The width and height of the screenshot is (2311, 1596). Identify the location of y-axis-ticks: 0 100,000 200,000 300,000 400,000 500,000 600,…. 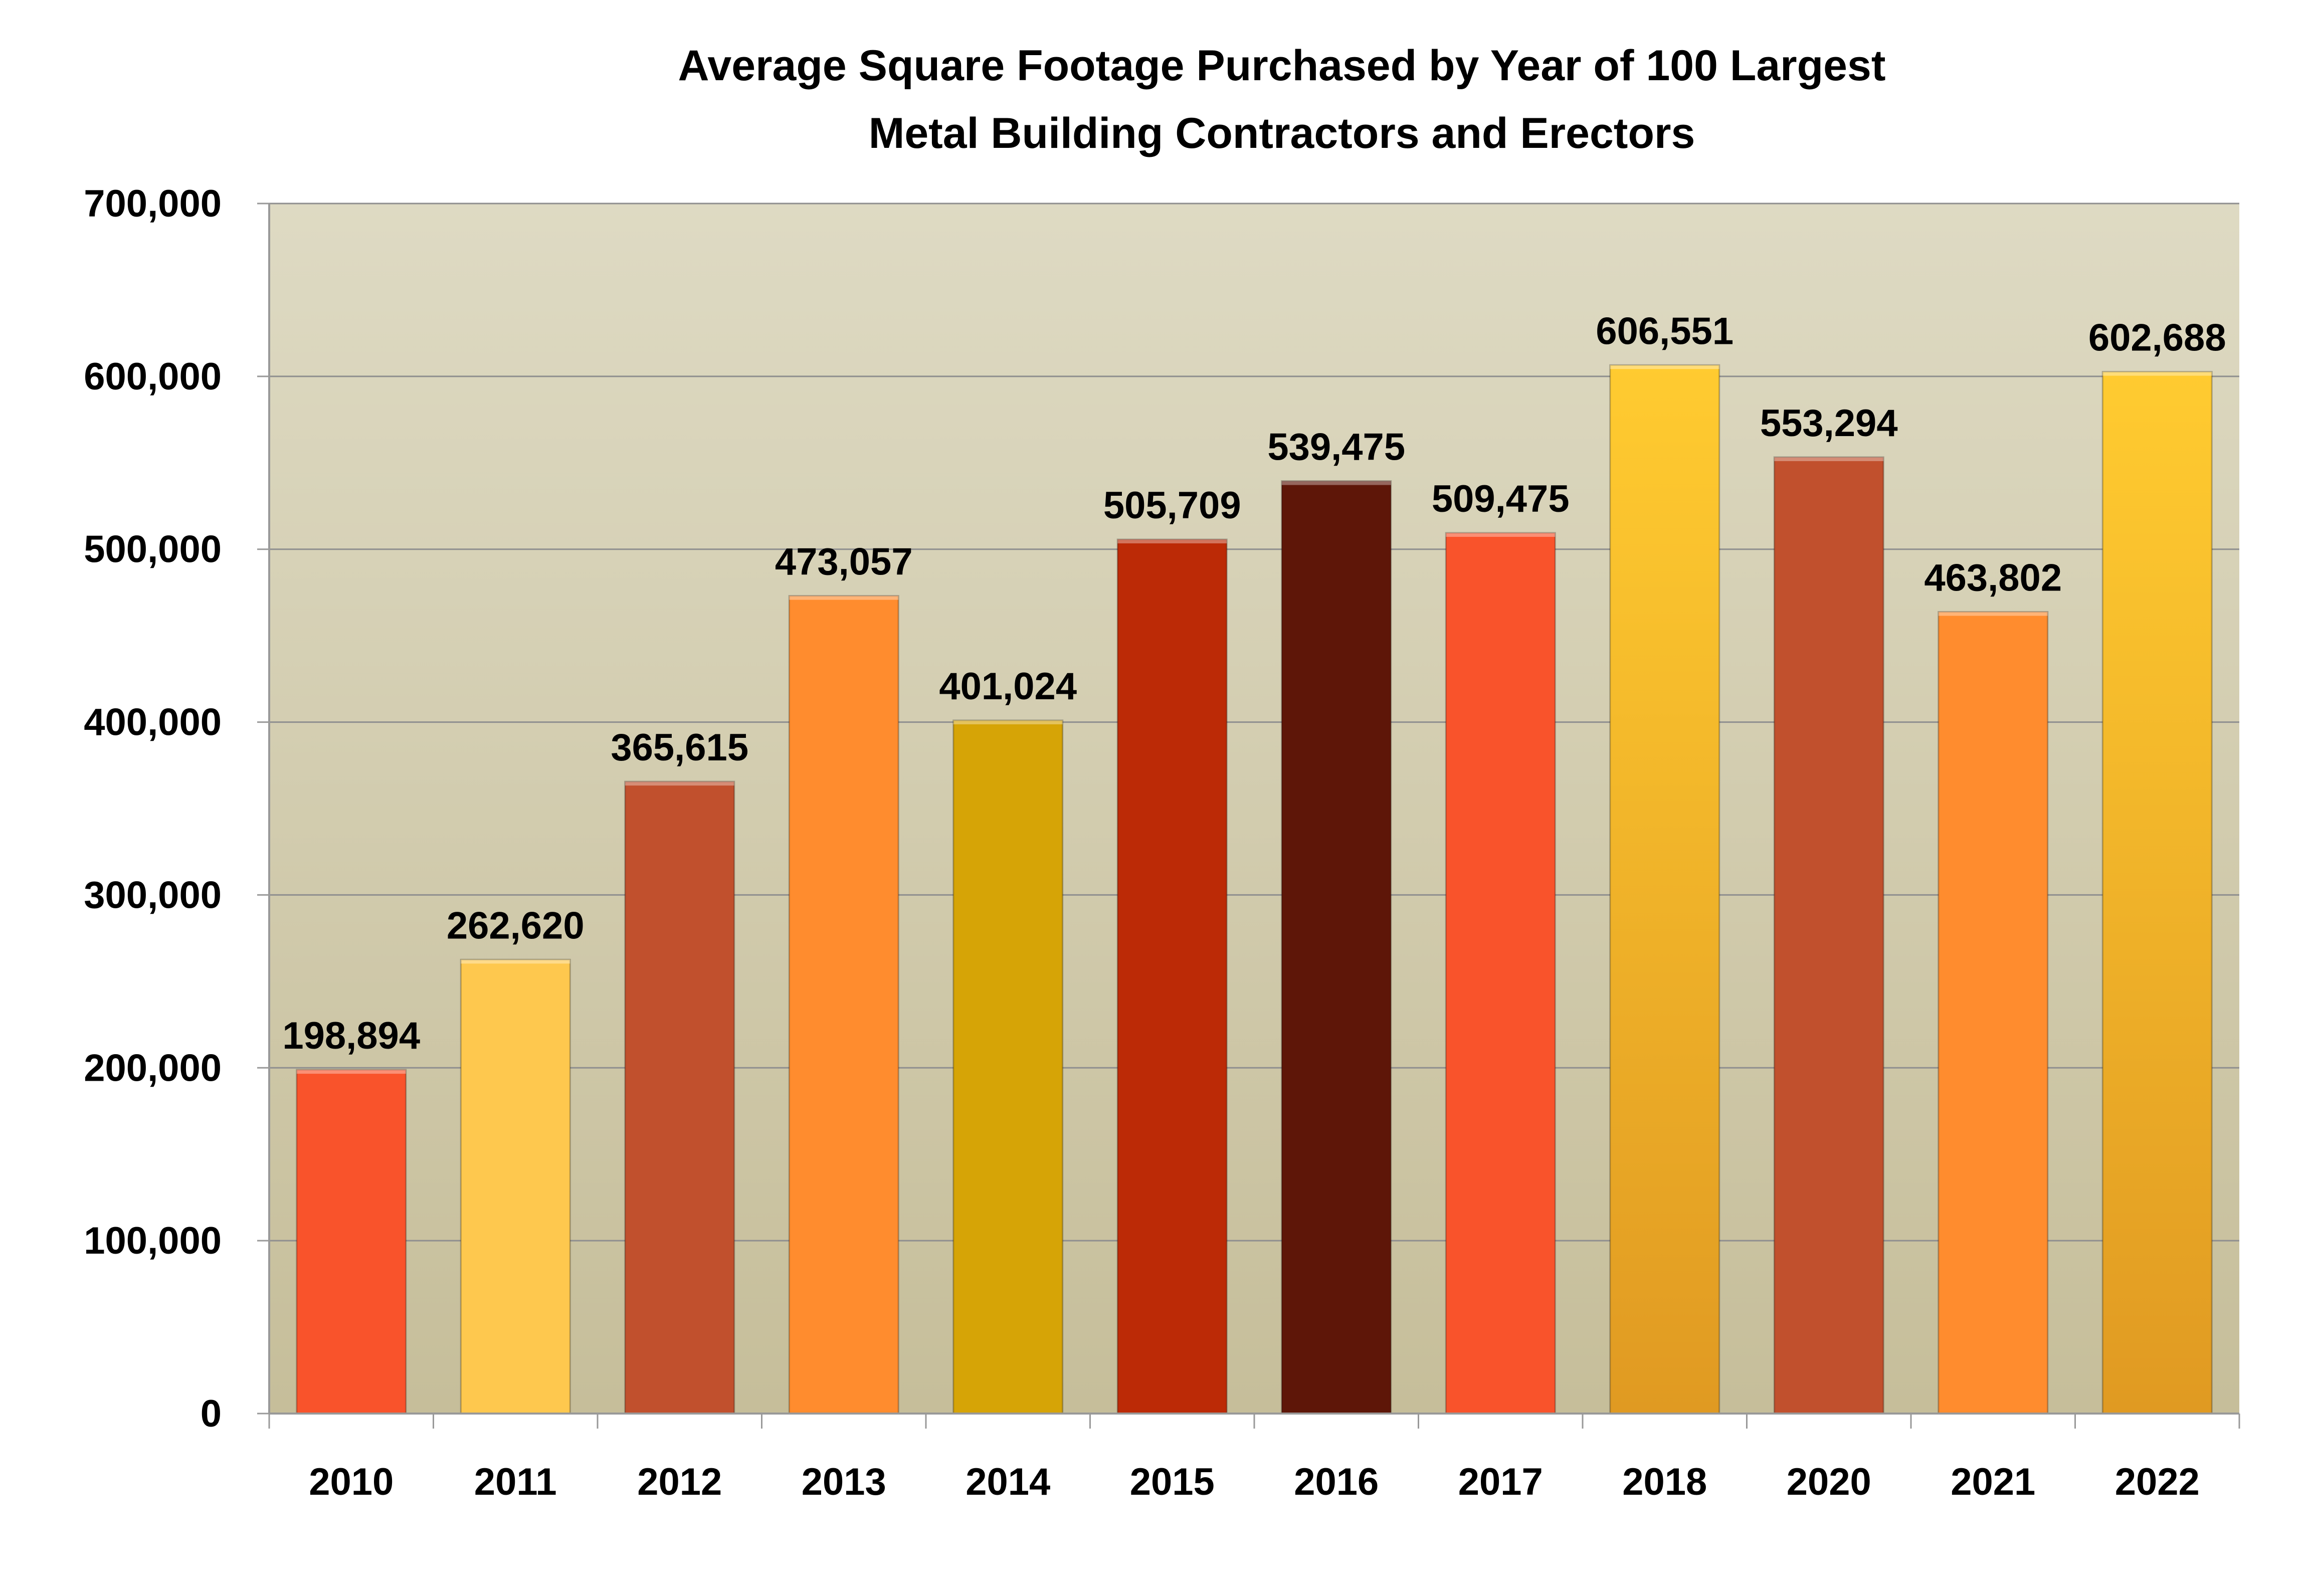
(176, 808).